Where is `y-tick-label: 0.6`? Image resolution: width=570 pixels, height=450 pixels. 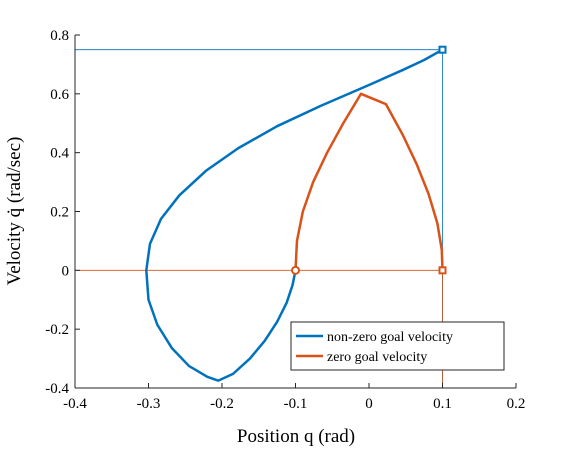 y-tick-label: 0.6 is located at coordinates (59, 95).